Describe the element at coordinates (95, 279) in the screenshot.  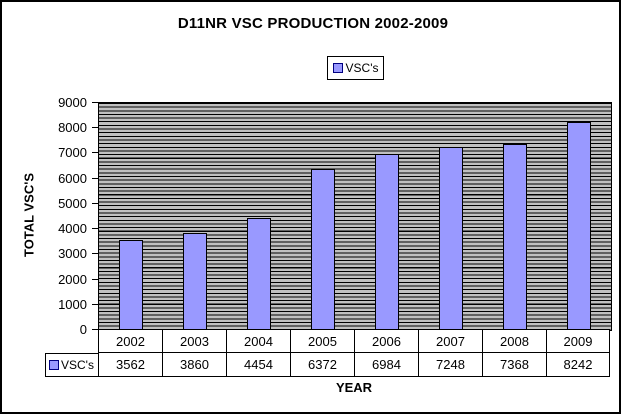
I see `y-tick-mark-2000` at that location.